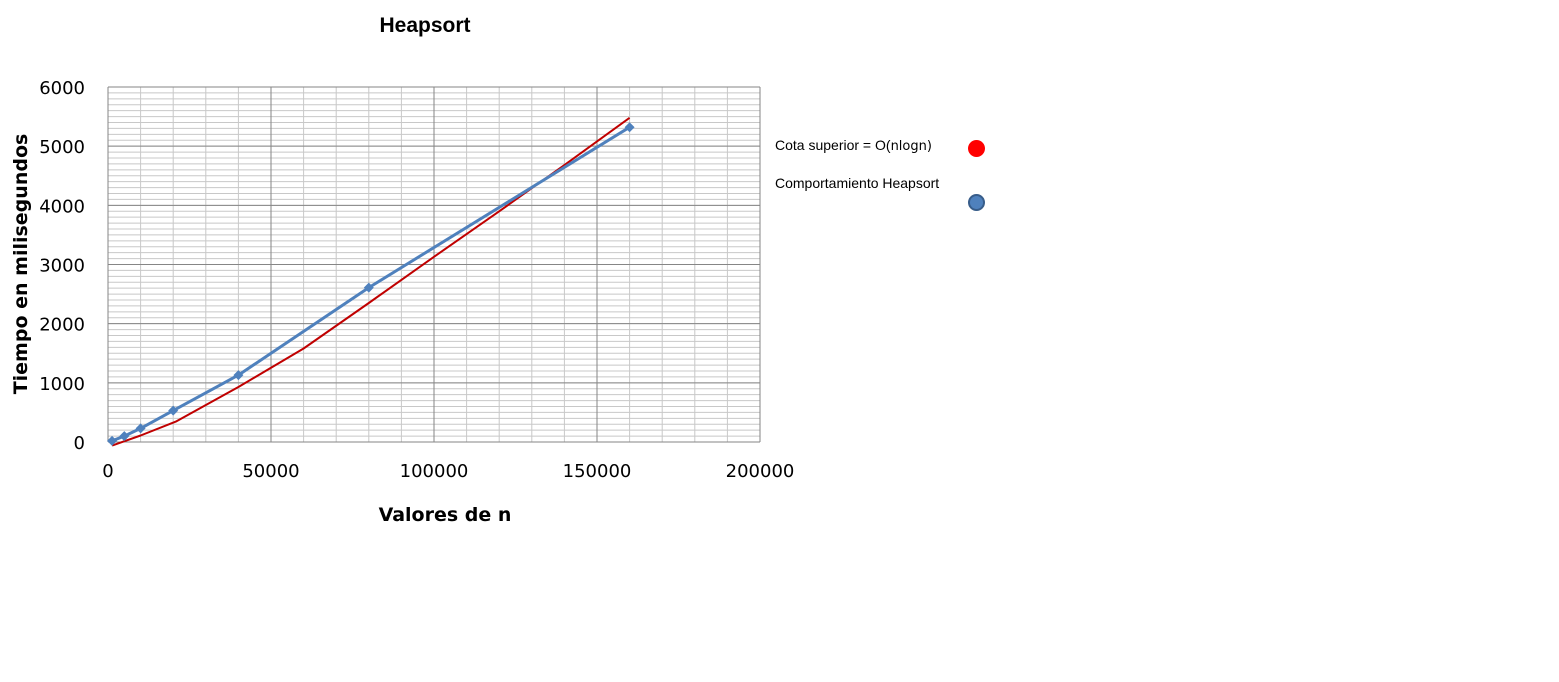 The width and height of the screenshot is (1559, 682). I want to click on legend-marker-blue-circle-icon, so click(976, 202).